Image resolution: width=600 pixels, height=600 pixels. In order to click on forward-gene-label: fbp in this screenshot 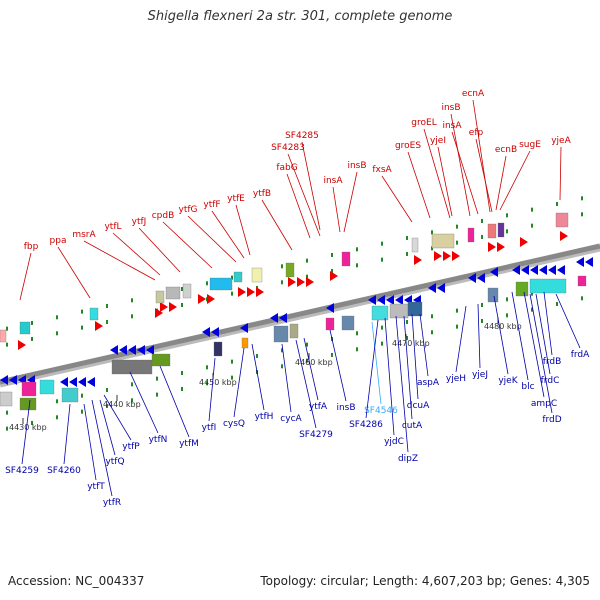, I will do `click(31, 247)`.